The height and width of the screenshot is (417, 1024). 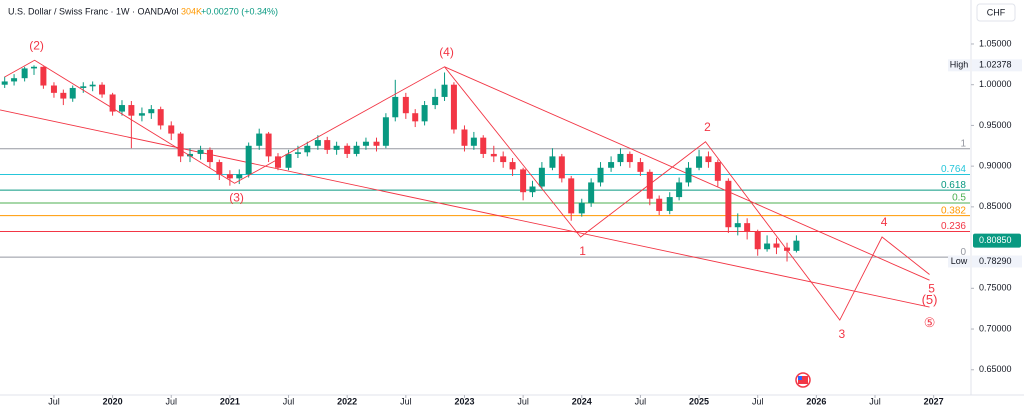 What do you see at coordinates (884, 222) in the screenshot?
I see `wave-label: 4` at bounding box center [884, 222].